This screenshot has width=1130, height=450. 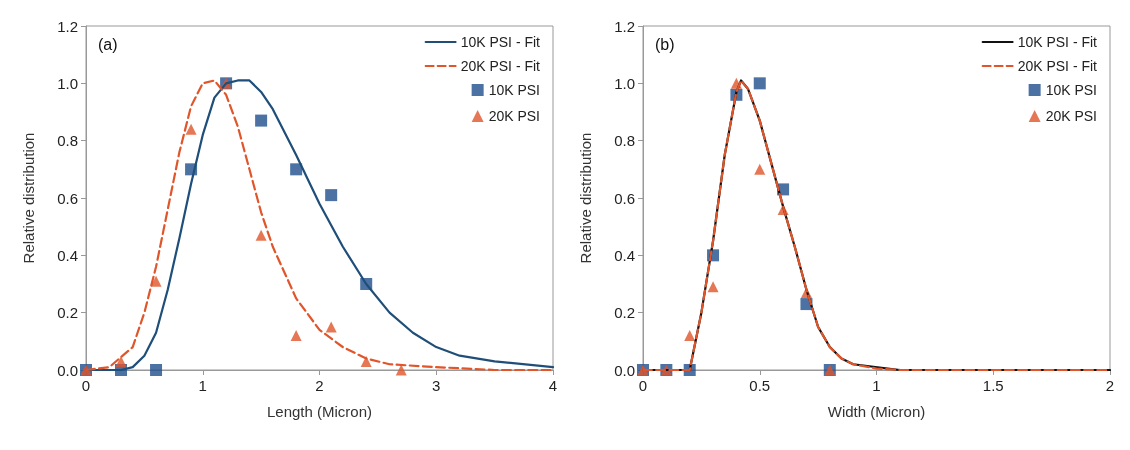 What do you see at coordinates (876, 411) in the screenshot?
I see `x-axis-title: Width (Micron)` at bounding box center [876, 411].